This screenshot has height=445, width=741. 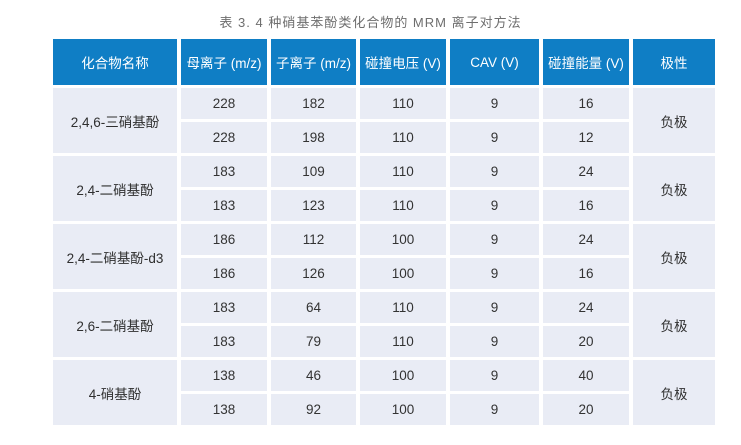 What do you see at coordinates (115, 62) in the screenshot?
I see `column-header-compound: 化合物名称` at bounding box center [115, 62].